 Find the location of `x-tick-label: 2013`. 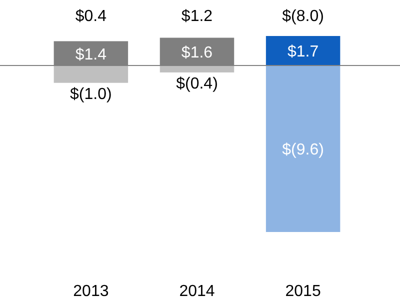

x-tick-label: 2013 is located at coordinates (91, 291).